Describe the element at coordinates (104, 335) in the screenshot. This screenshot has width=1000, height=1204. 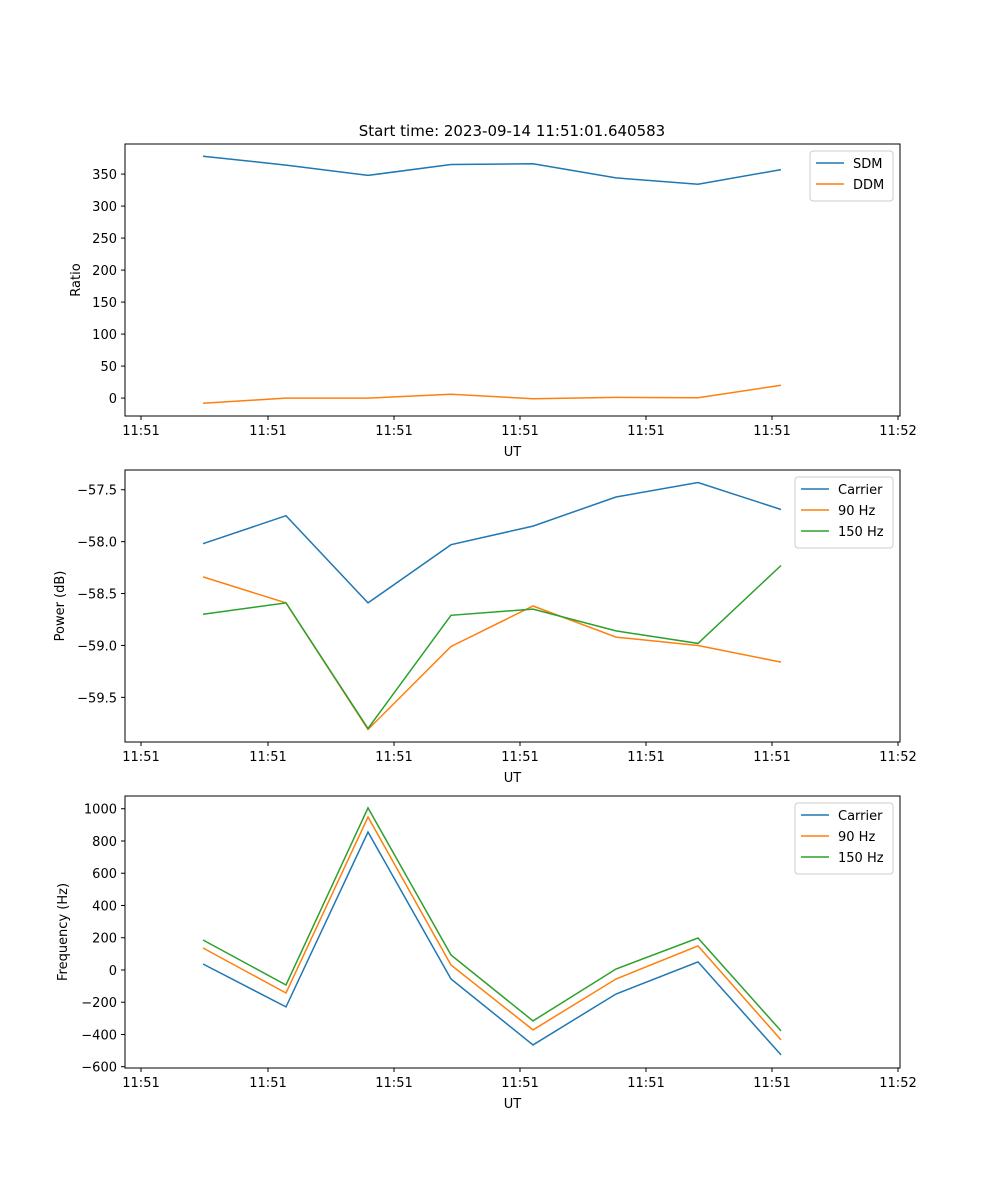
I see `y-tick-label: 100` at that location.